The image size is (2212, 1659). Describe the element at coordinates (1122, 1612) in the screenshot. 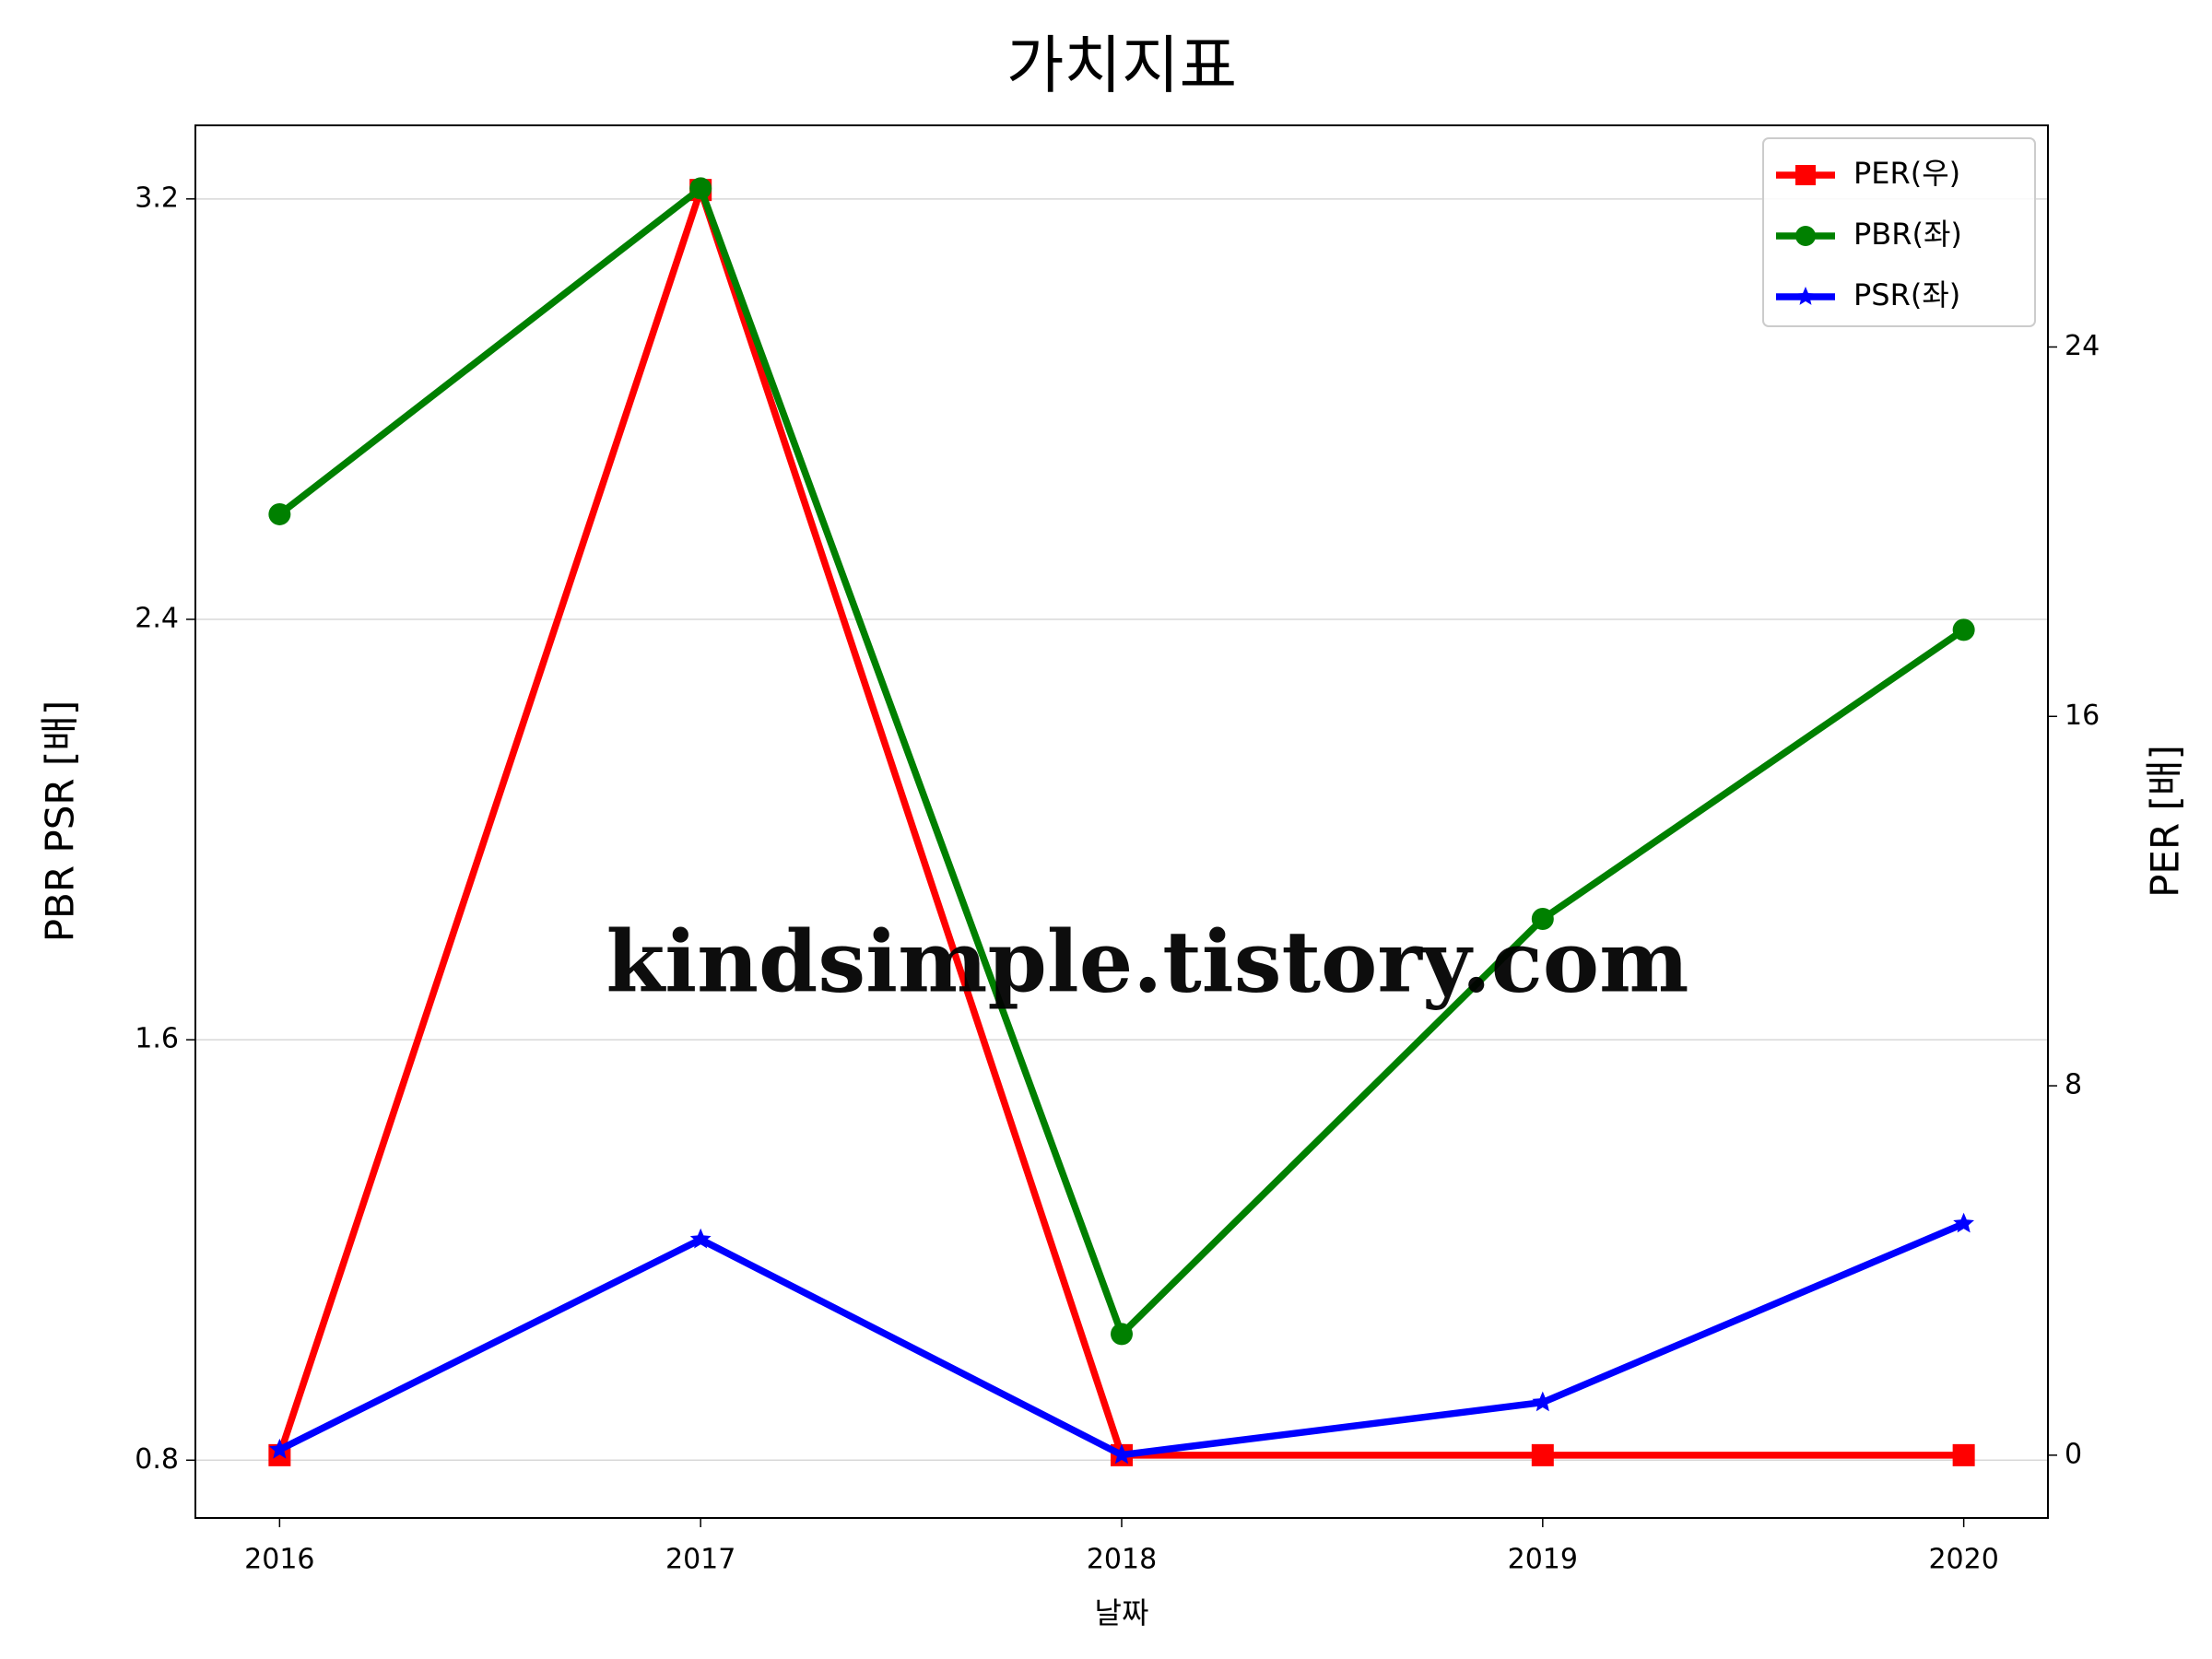

I see `x-axis-label: 날짜` at that location.